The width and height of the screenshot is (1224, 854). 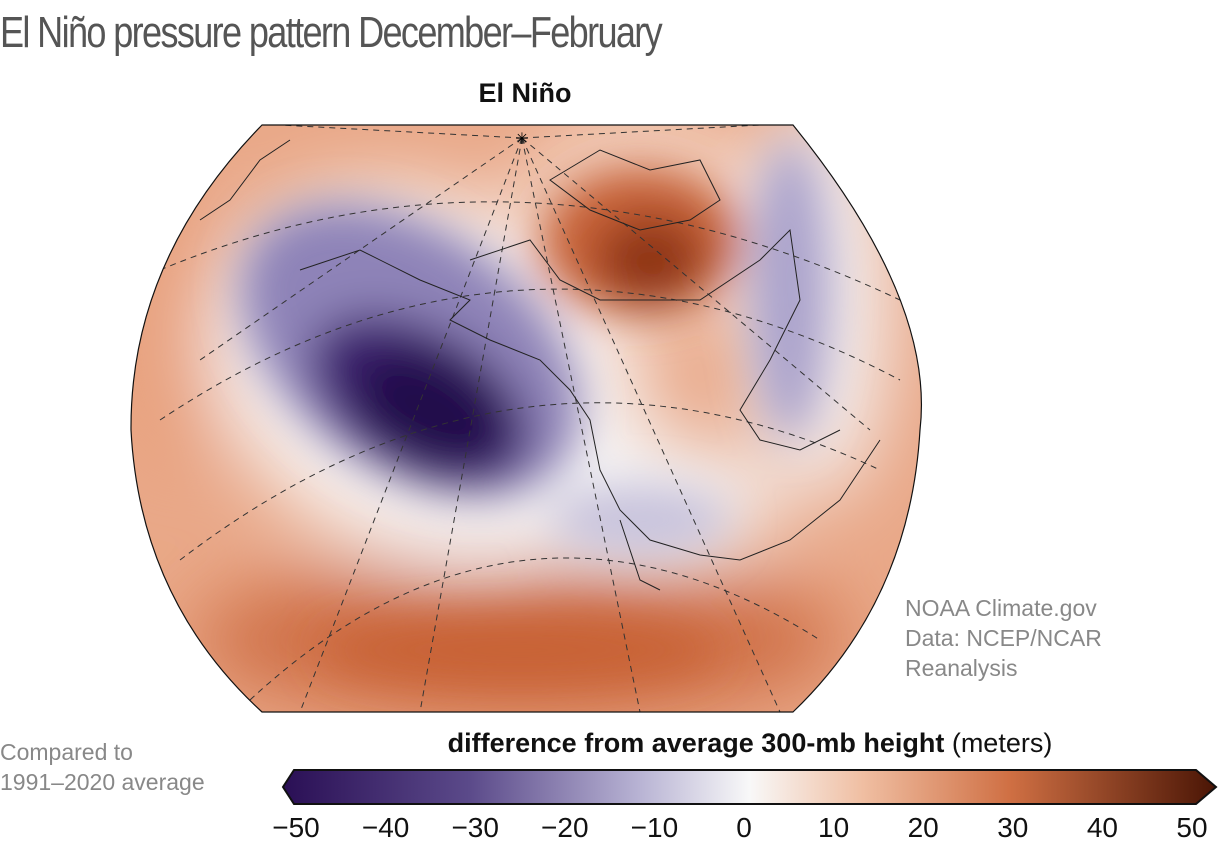 I want to click on map-subtitle: El Niño, so click(x=525, y=93).